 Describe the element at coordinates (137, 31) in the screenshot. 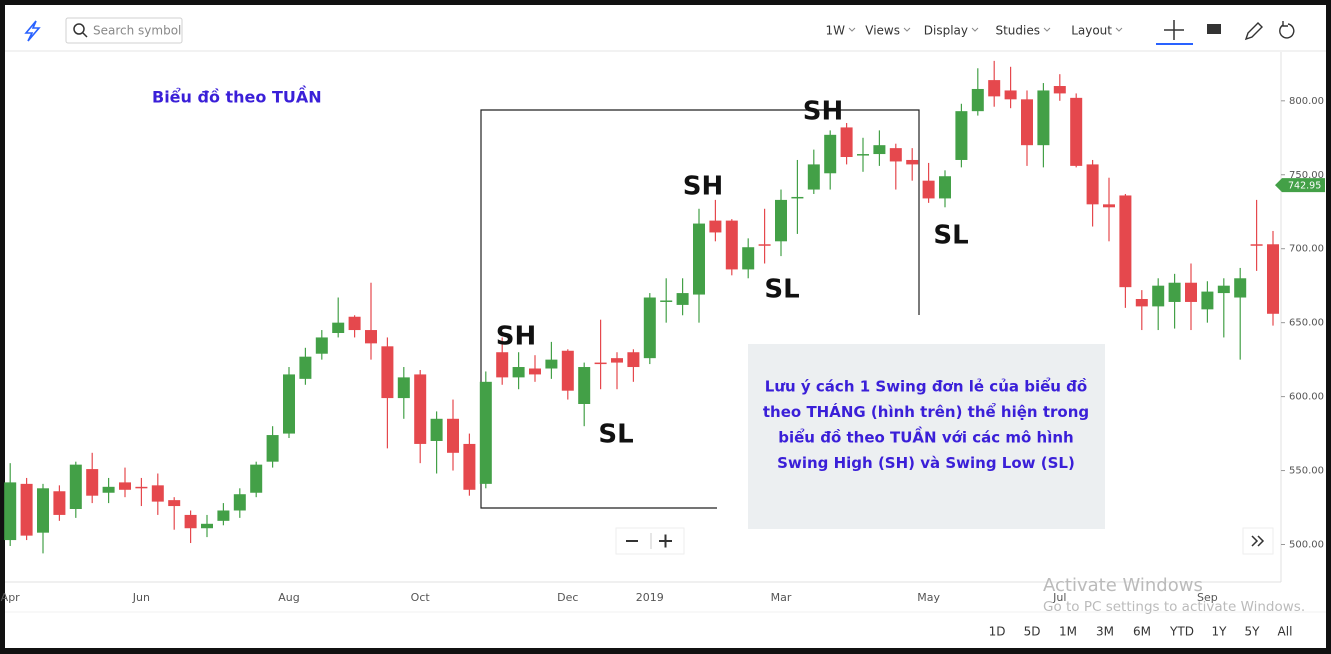

I see `search-placeholder: Search symbol` at that location.